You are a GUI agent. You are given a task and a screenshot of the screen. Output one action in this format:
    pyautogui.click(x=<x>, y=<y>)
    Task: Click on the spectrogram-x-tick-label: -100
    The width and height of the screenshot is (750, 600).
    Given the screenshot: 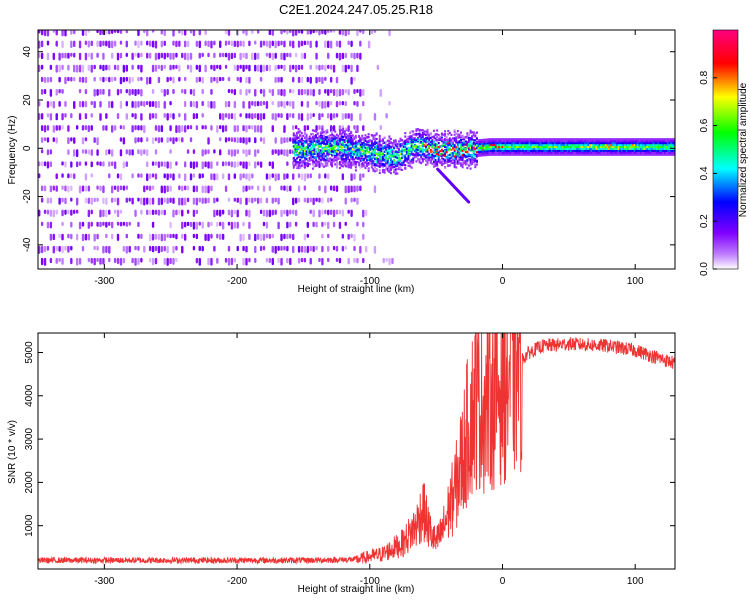 What is the action you would take?
    pyautogui.click(x=370, y=281)
    